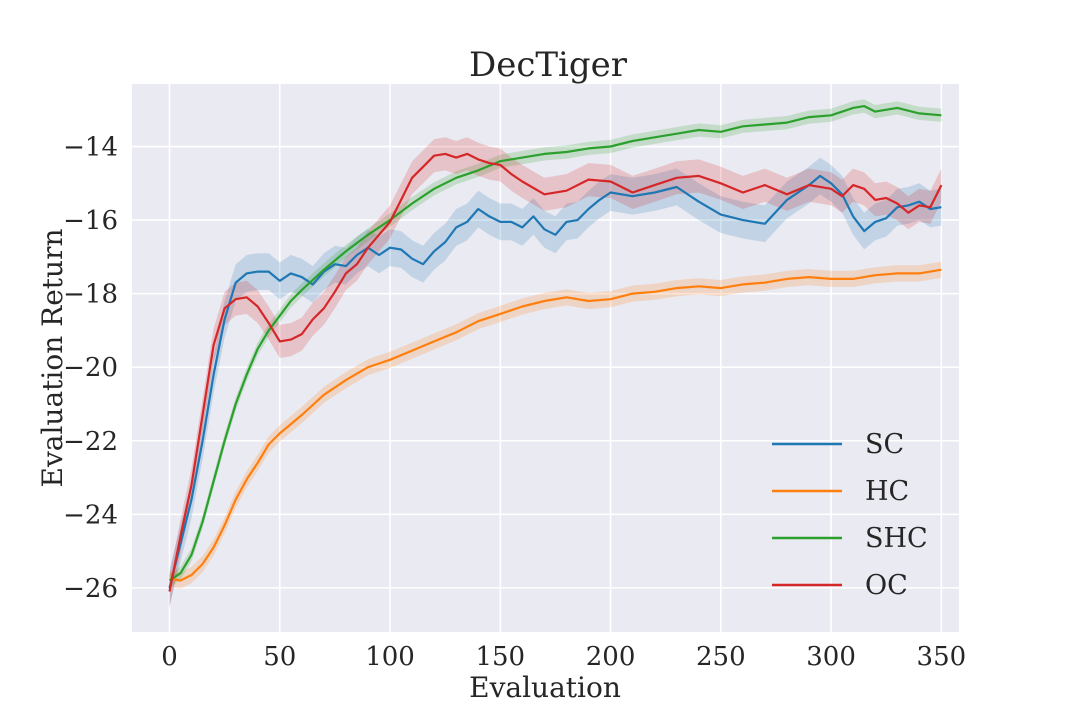 Image resolution: width=1066 pixels, height=711 pixels. What do you see at coordinates (90, 221) in the screenshot?
I see `y-tick-label: −16` at bounding box center [90, 221].